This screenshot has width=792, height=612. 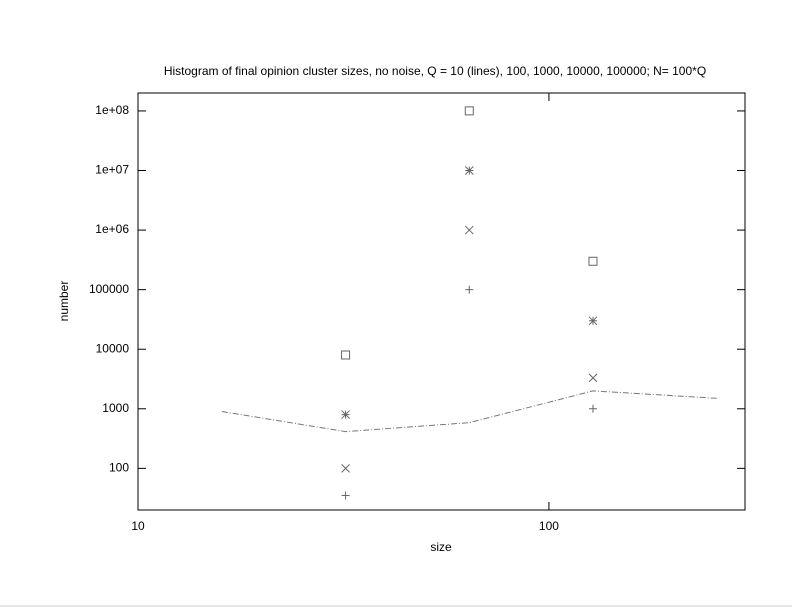 What do you see at coordinates (549, 526) in the screenshot?
I see `x-tick-label: 100` at bounding box center [549, 526].